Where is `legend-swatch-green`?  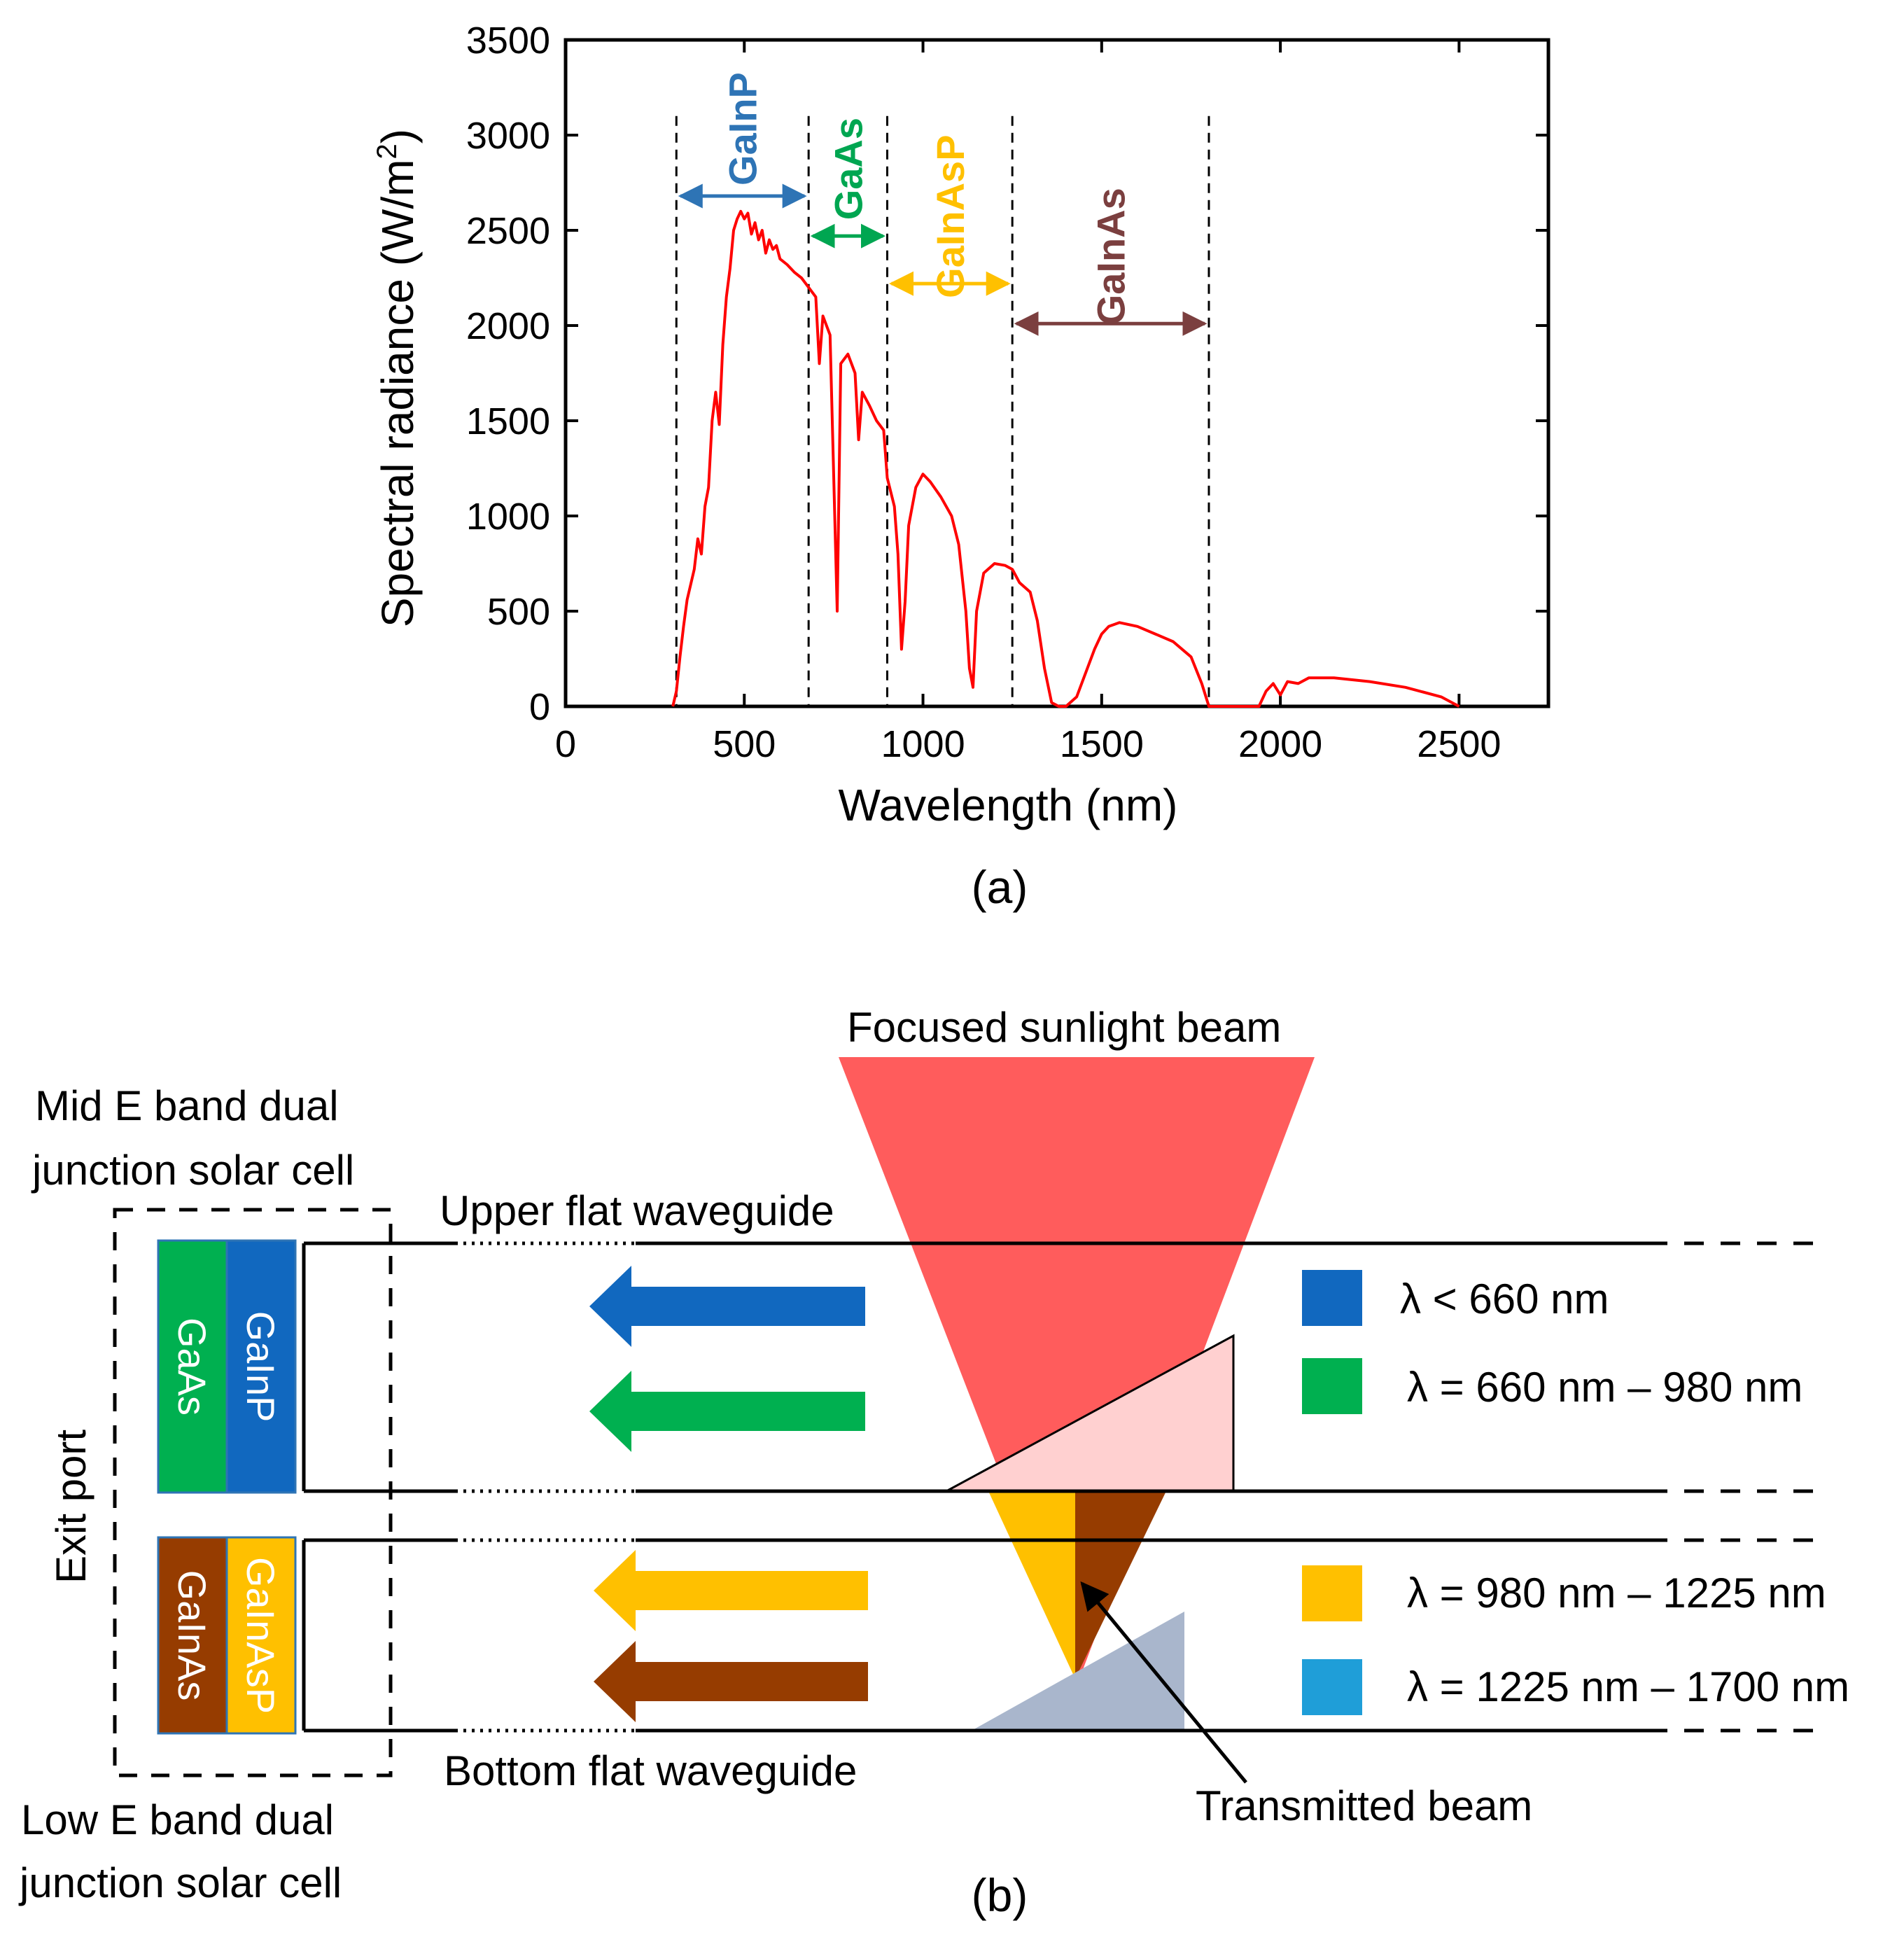 legend-swatch-green is located at coordinates (1332, 1386).